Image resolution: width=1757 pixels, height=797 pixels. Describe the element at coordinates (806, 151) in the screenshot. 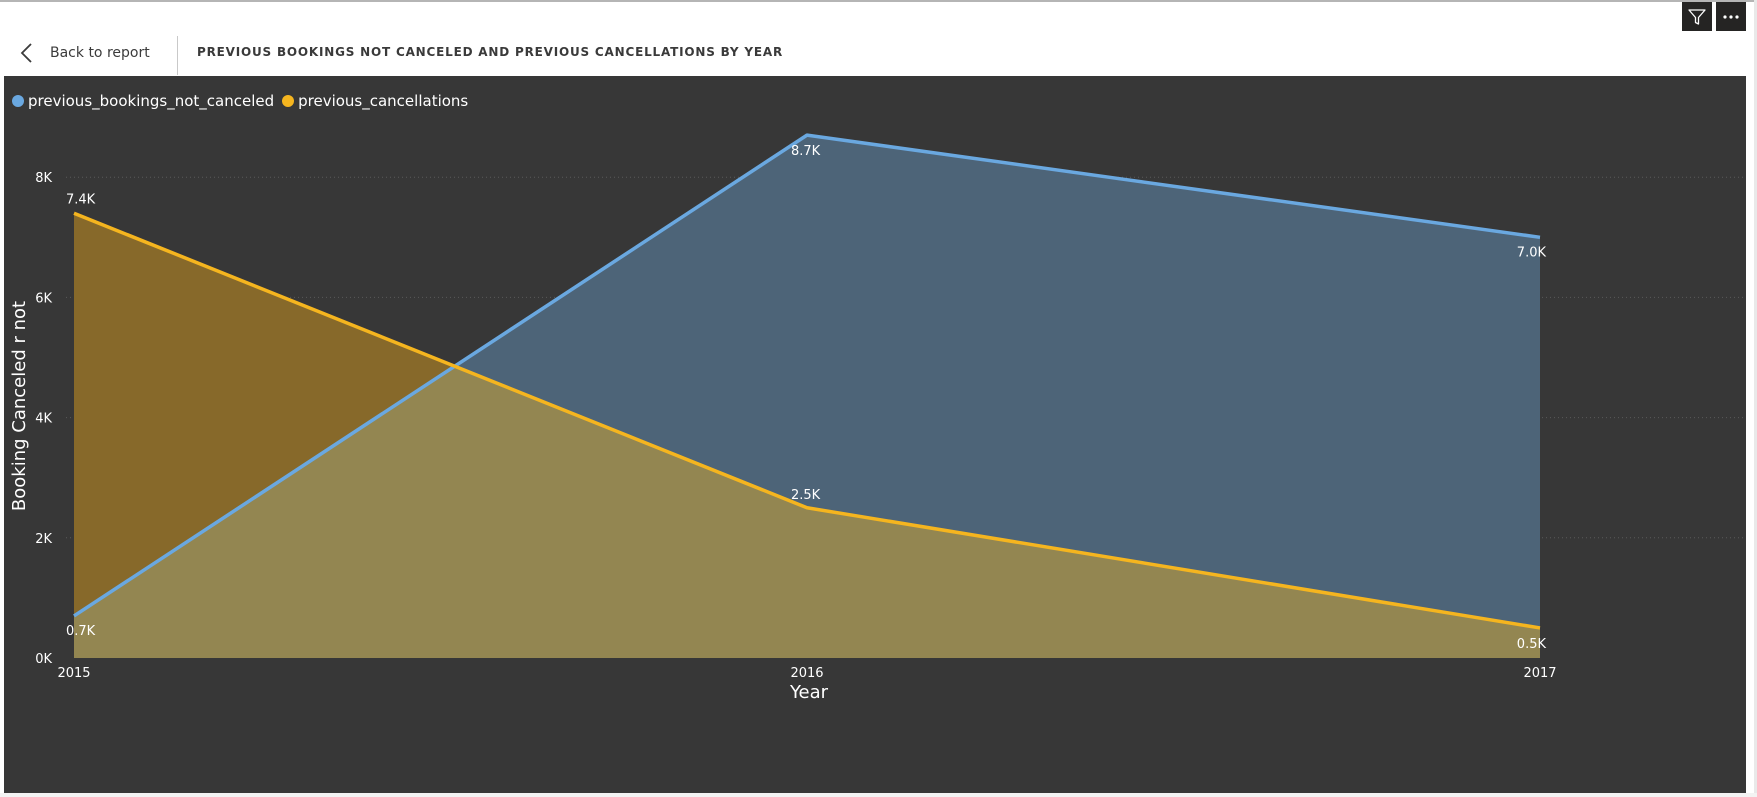

I see `data-label-bookings-2016: 8.7K` at that location.